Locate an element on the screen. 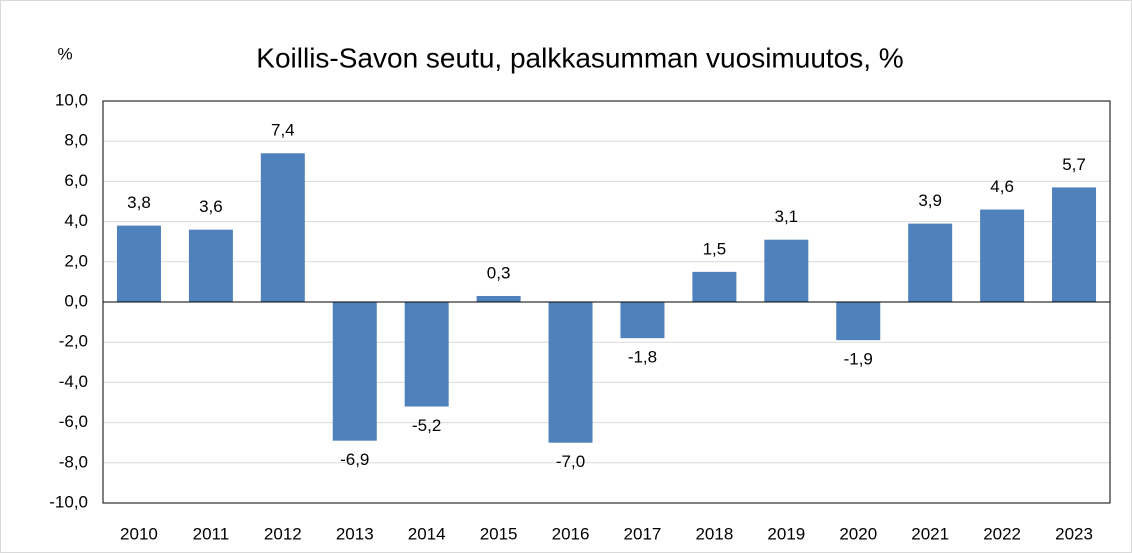  y-tick-label: 4,0 is located at coordinates (76, 220).